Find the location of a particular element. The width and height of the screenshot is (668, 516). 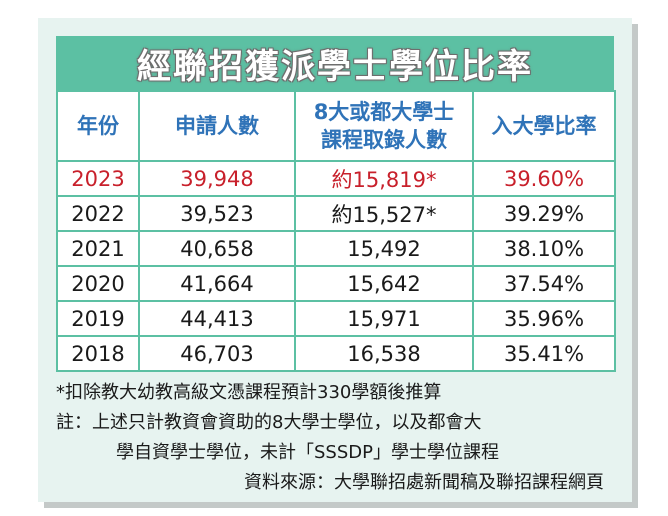

cell-rate: 39.29% is located at coordinates (544, 213).